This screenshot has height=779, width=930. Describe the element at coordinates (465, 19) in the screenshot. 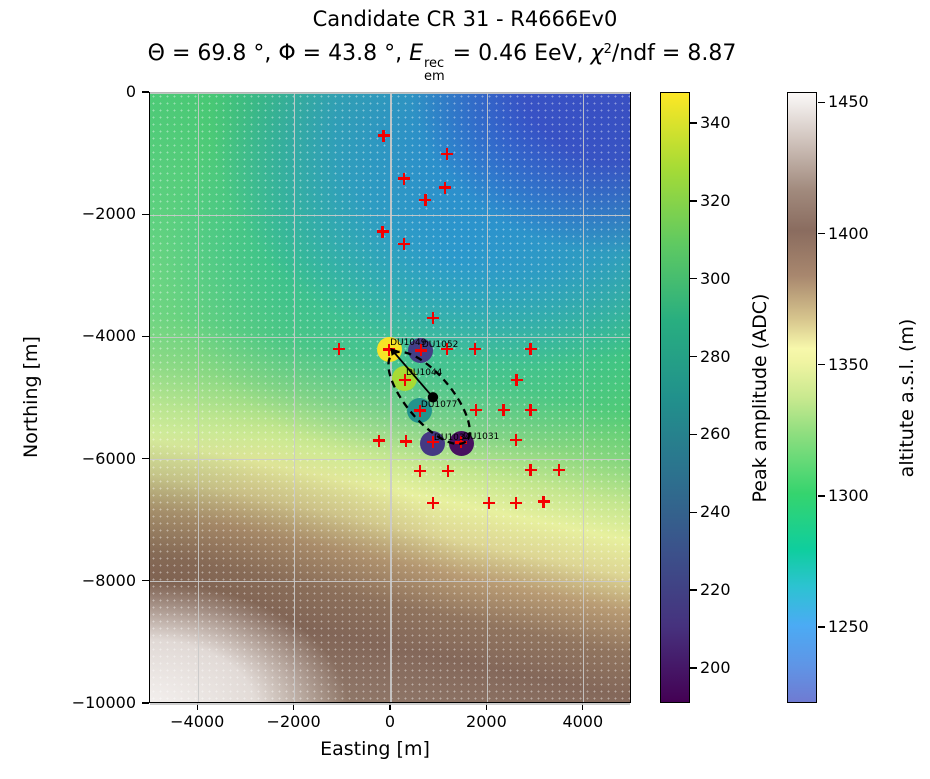

I see `plot-title: Candidate CR 31 - R4666Ev0` at that location.